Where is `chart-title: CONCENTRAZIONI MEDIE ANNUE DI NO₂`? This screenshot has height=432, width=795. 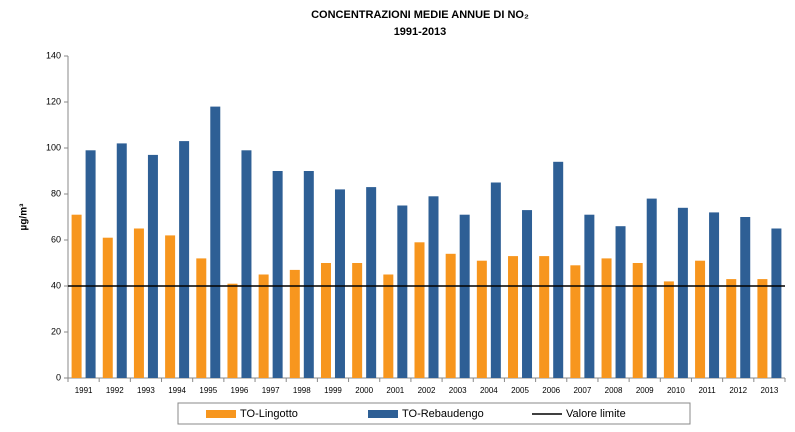
chart-title: CONCENTRAZIONI MEDIE ANNUE DI NO₂ is located at coordinates (420, 15).